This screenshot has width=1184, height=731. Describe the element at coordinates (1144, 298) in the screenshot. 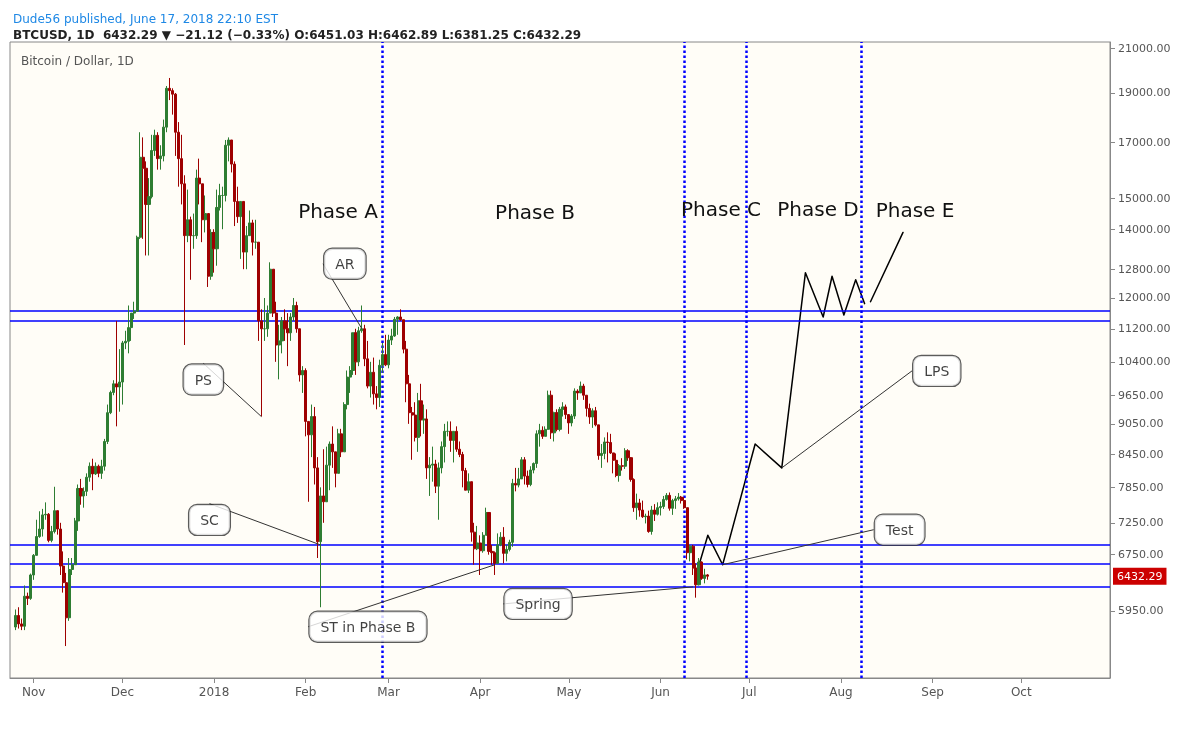

I see `y-tick-label: 12000.00` at that location.